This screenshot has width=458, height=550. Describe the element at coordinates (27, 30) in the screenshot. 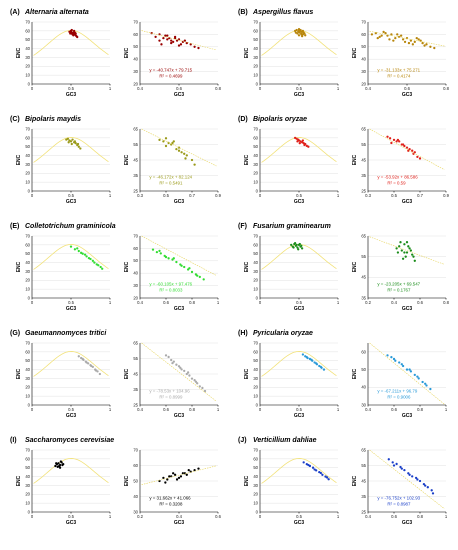

I see `y-tick-label: 60` at that location.